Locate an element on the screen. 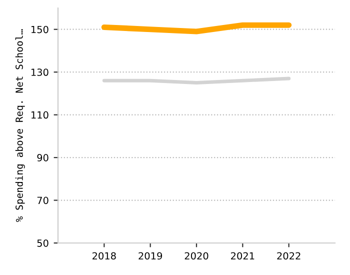 This screenshot has width=350, height=275. x-tick-label: 2021 is located at coordinates (242, 256).